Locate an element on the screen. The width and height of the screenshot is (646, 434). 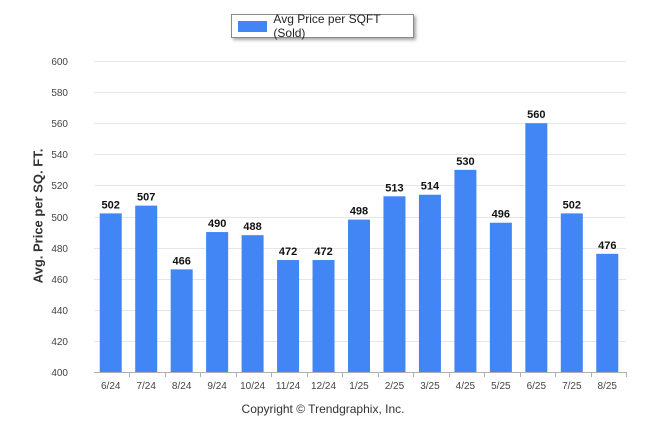
y-tick-label: 440 is located at coordinates (59, 311).